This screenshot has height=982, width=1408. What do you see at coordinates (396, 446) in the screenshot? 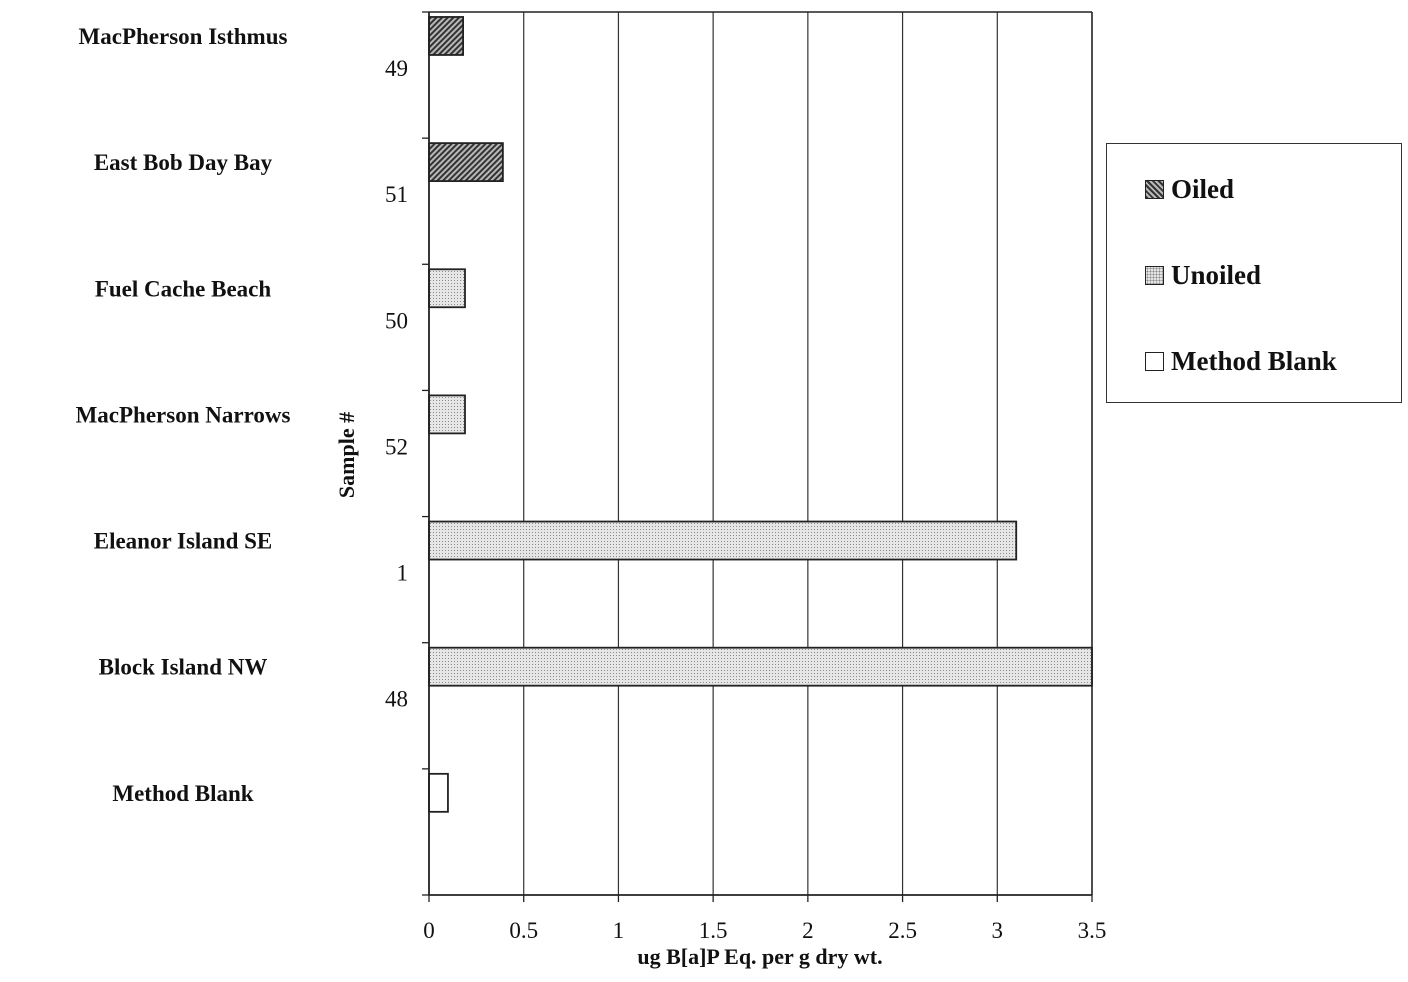
I see `sample-number-label: 52` at bounding box center [396, 446].